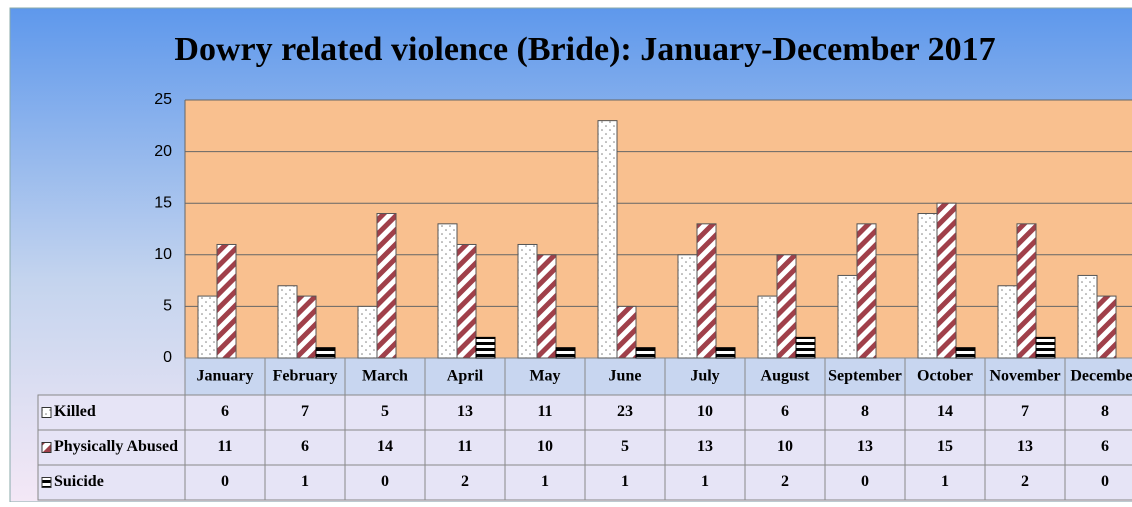 This screenshot has width=1132, height=507. What do you see at coordinates (163, 151) in the screenshot?
I see `y-tick-label: 20` at bounding box center [163, 151].